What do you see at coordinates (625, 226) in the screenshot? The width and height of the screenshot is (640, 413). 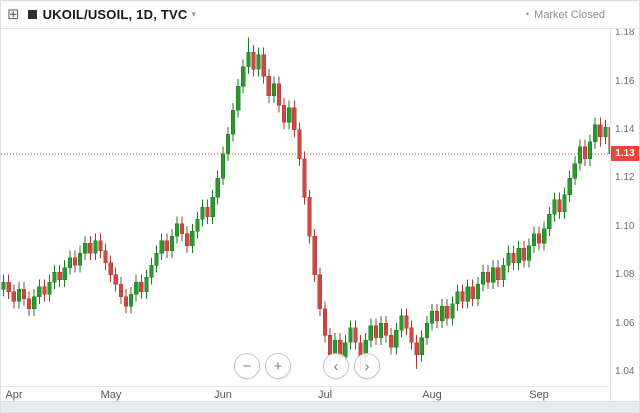 I see `price-axis-label: 1.10` at bounding box center [625, 226].